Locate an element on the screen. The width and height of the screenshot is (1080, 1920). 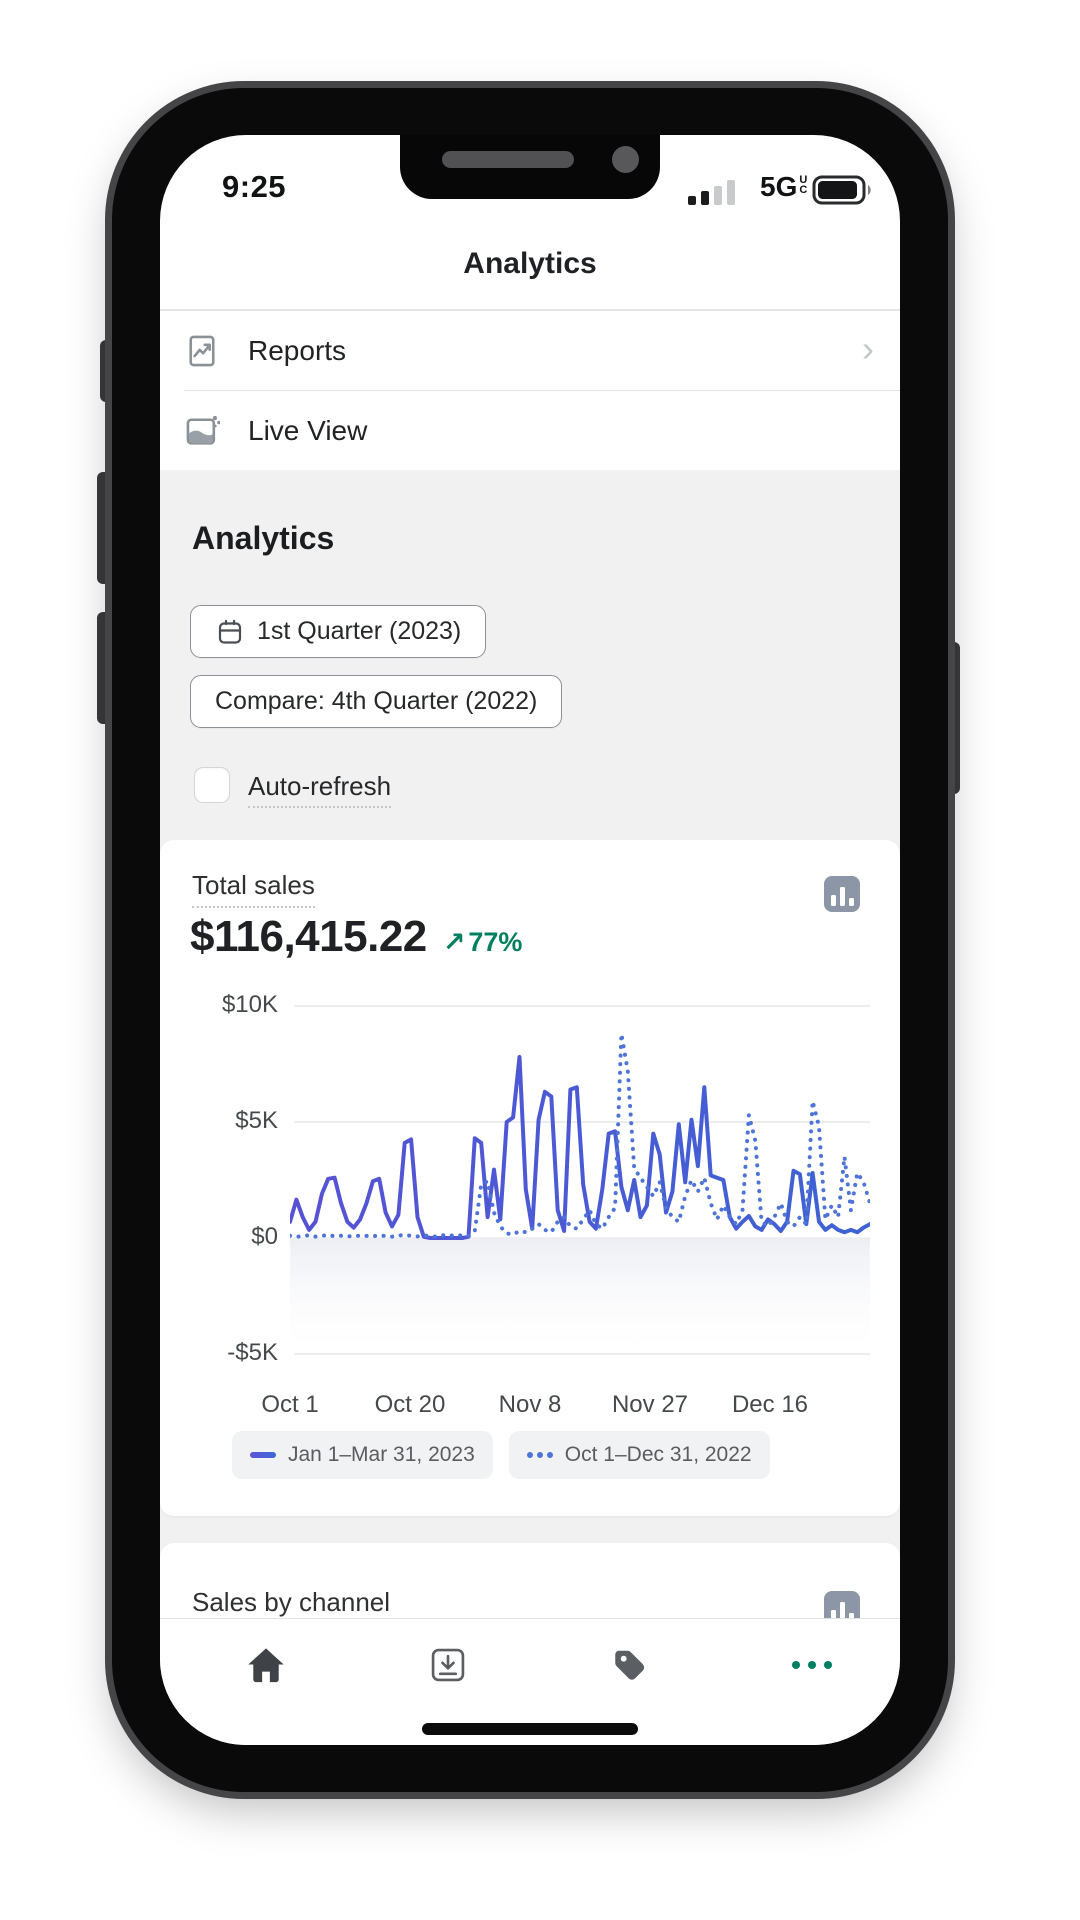
total-sales-title: Total sales is located at coordinates (253, 889).